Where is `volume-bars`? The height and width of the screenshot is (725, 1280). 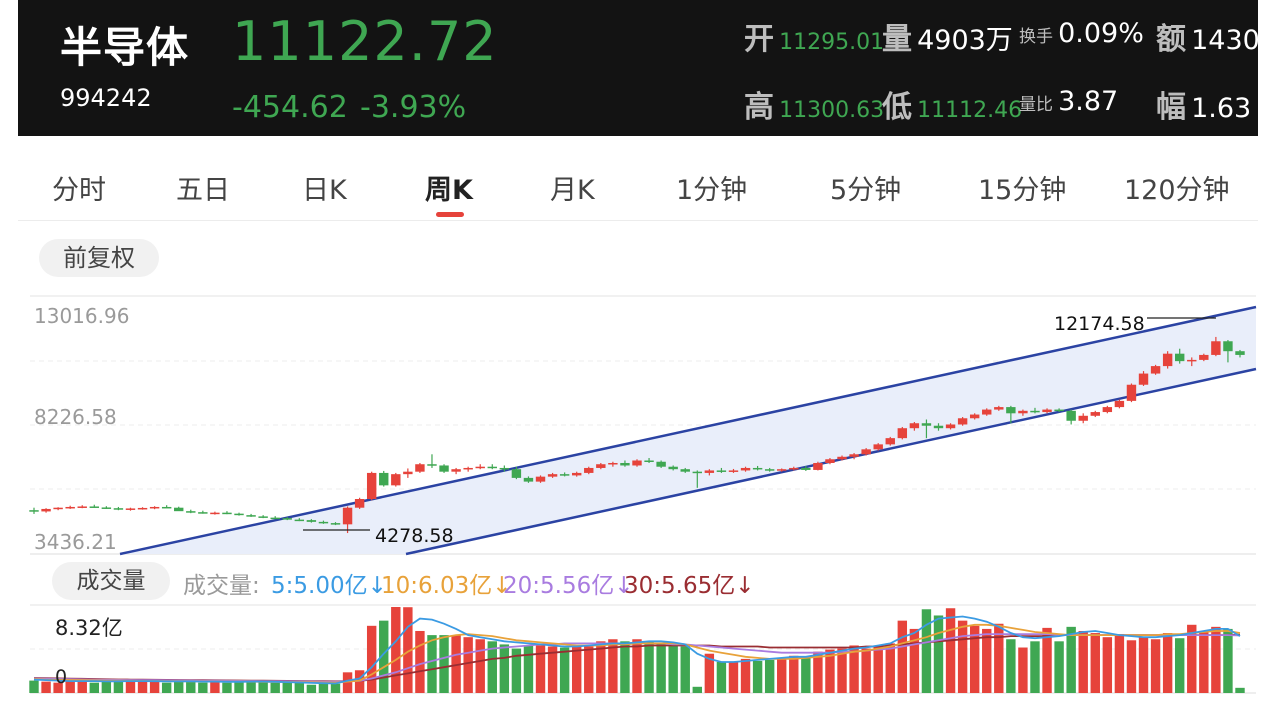
volume-bars is located at coordinates (637, 650).